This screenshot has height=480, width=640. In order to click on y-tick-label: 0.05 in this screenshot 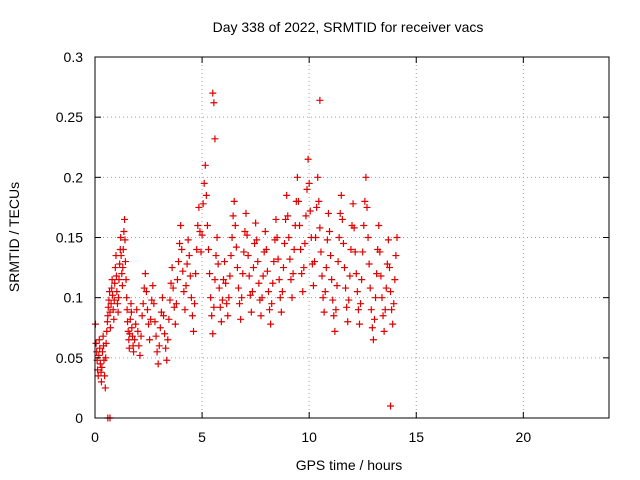, I will do `click(69, 358)`.